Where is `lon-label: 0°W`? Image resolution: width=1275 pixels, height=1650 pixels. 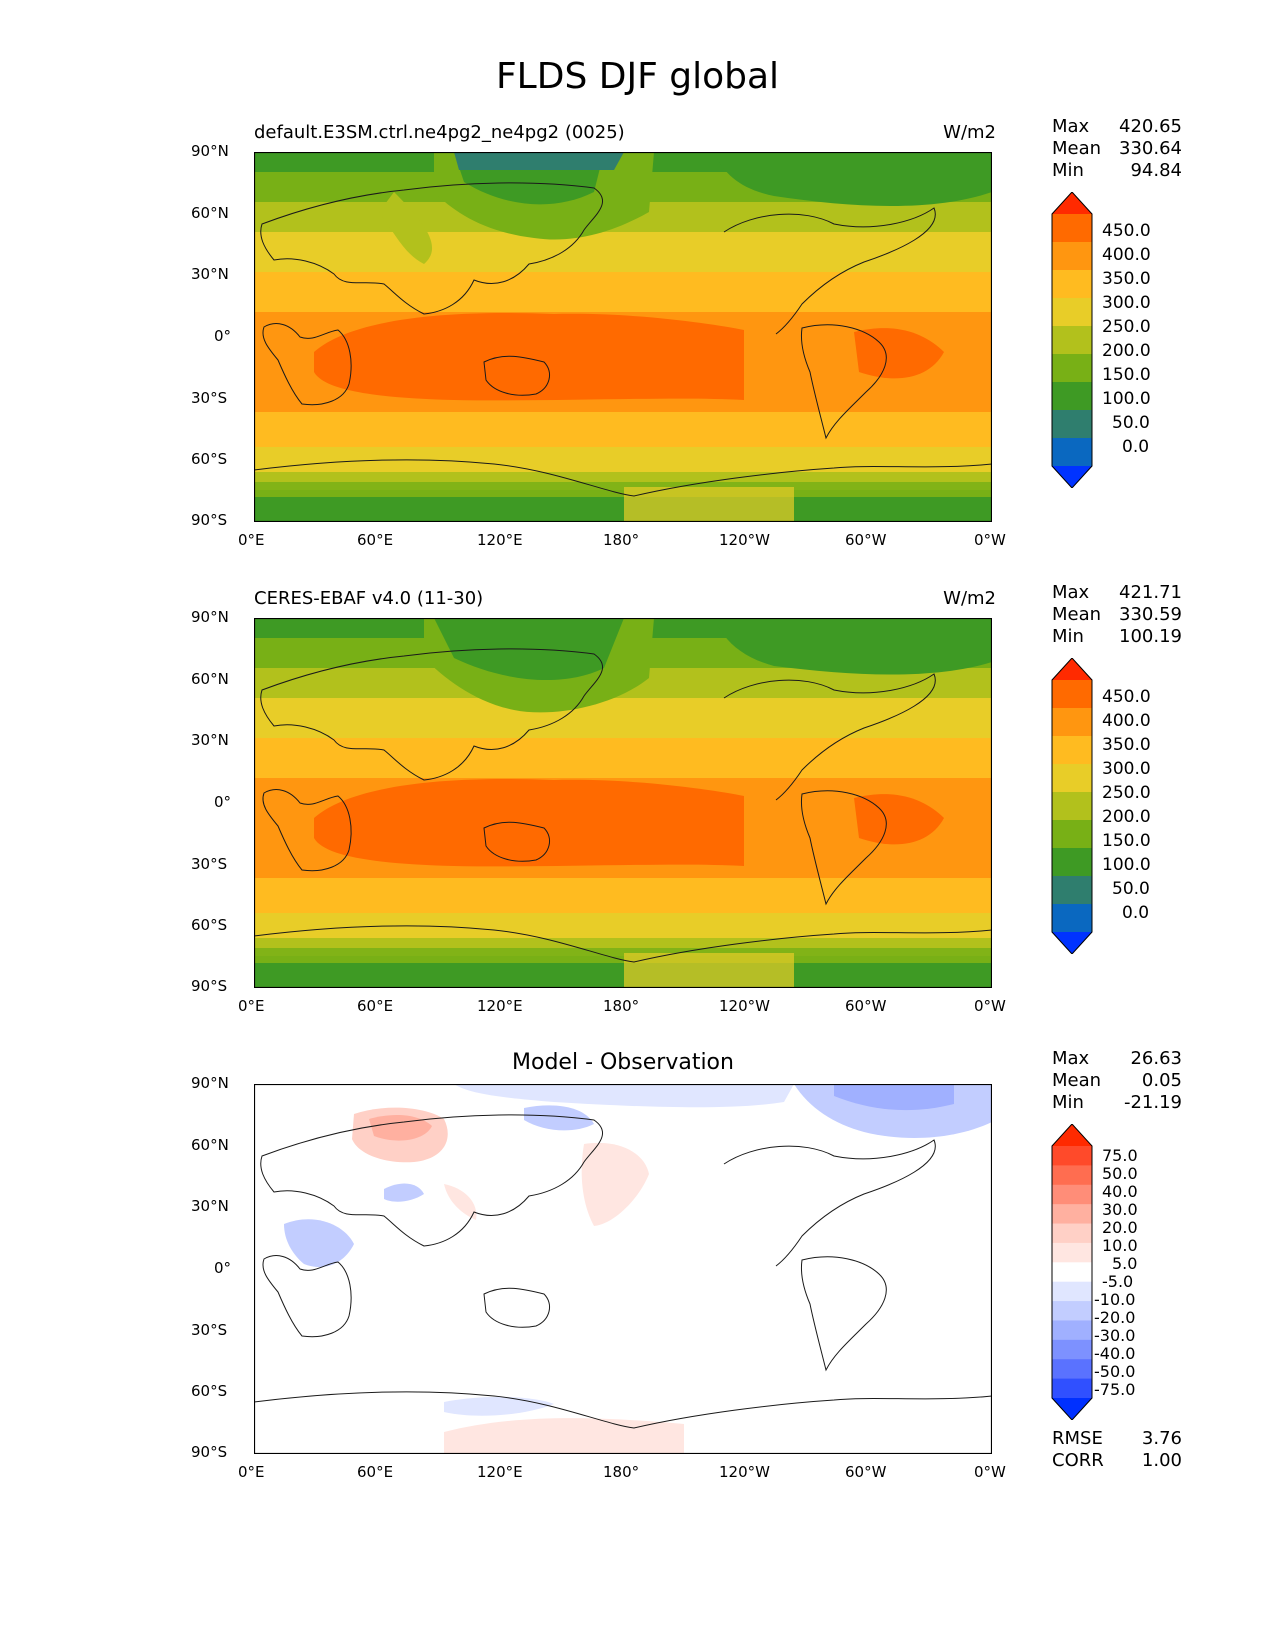
lon-label: 0°W is located at coordinates (990, 1006).